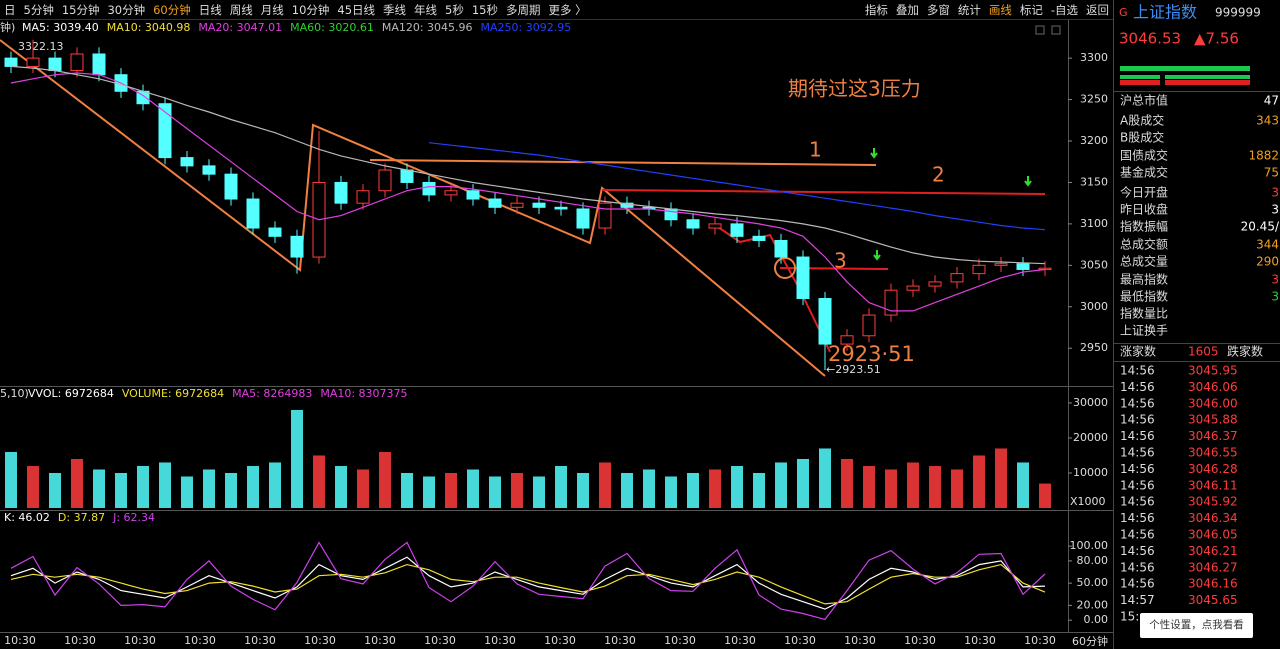  Describe the element at coordinates (1000, 9) in the screenshot. I see `toolbar-item: 画线` at that location.